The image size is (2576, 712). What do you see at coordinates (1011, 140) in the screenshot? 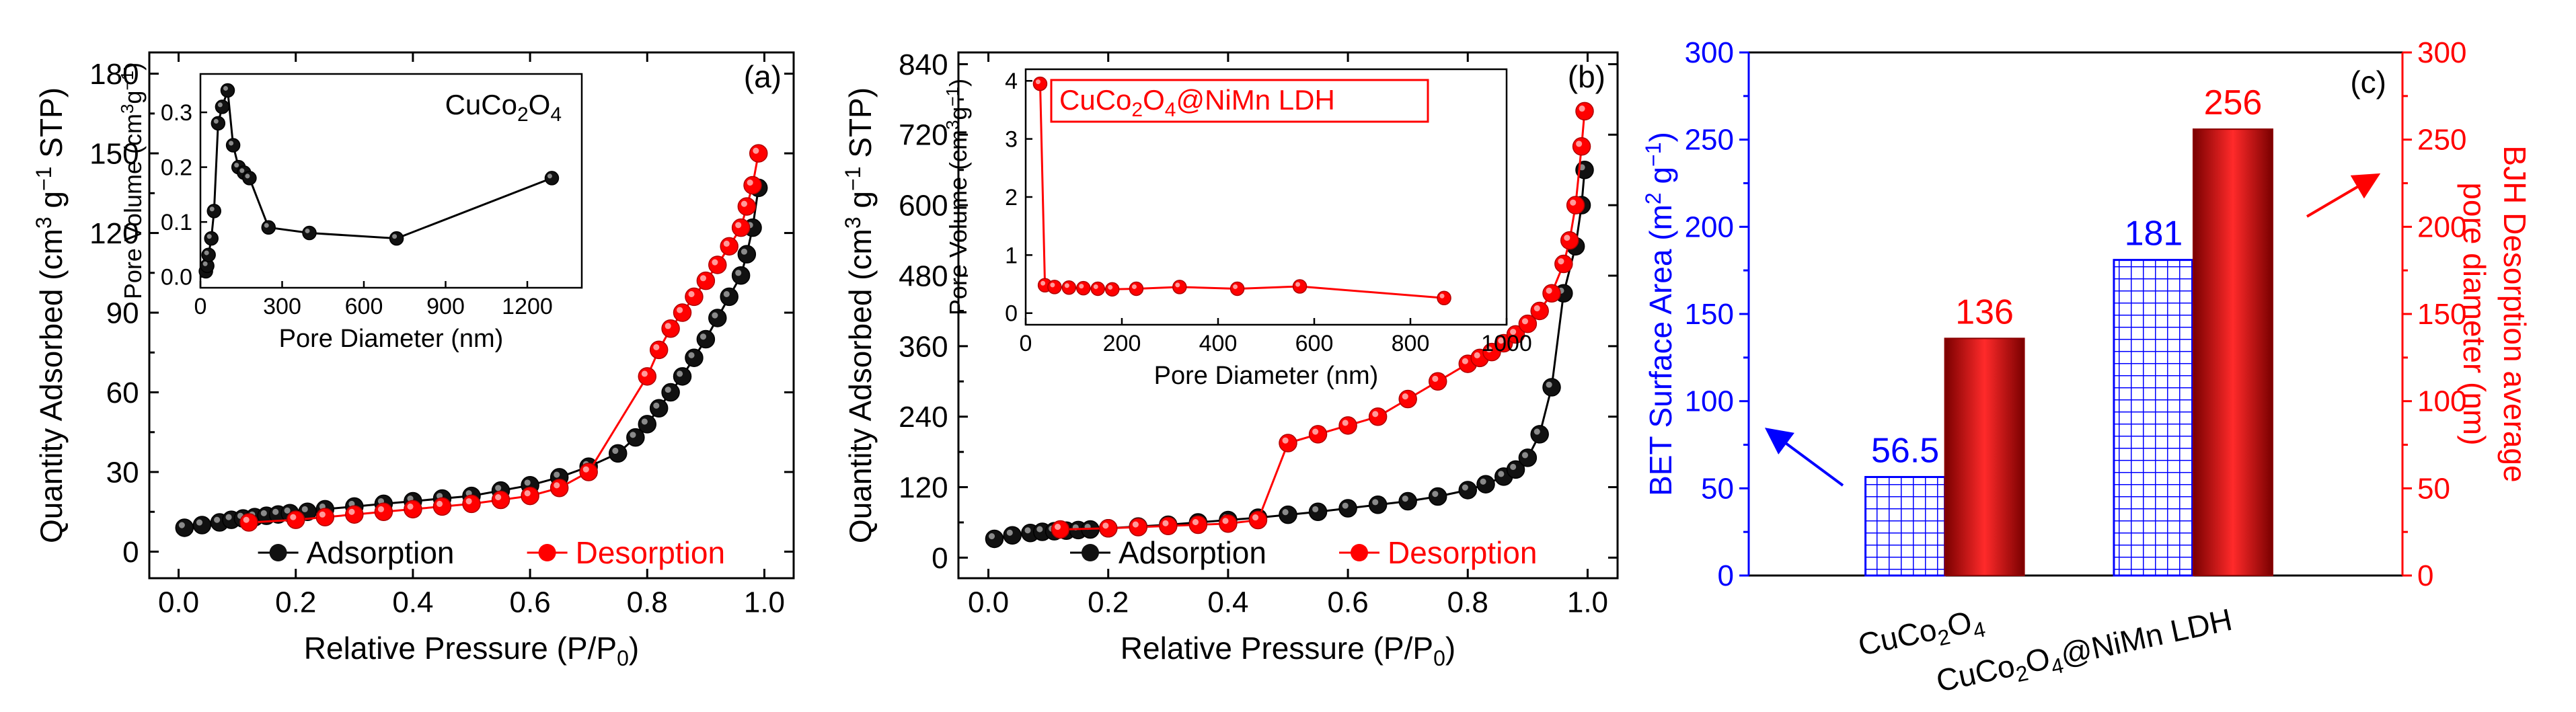
I see `panel-b-inset-ytick-label: 3` at bounding box center [1011, 140].